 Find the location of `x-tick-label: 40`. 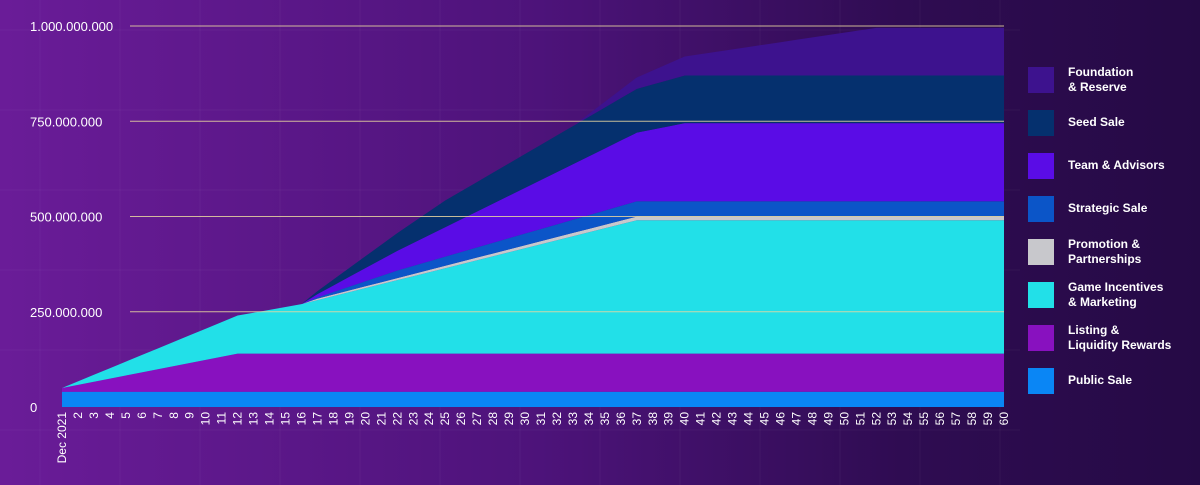

x-tick-label: 40 is located at coordinates (685, 419).